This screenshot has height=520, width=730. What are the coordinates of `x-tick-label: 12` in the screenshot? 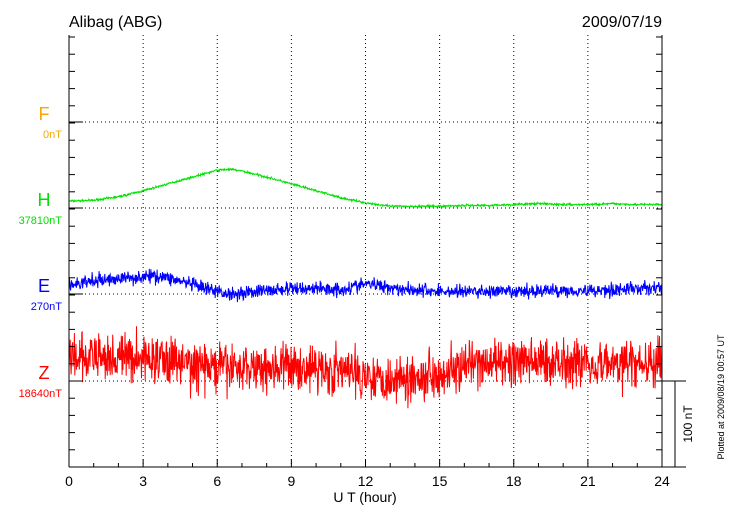 It's located at (366, 481).